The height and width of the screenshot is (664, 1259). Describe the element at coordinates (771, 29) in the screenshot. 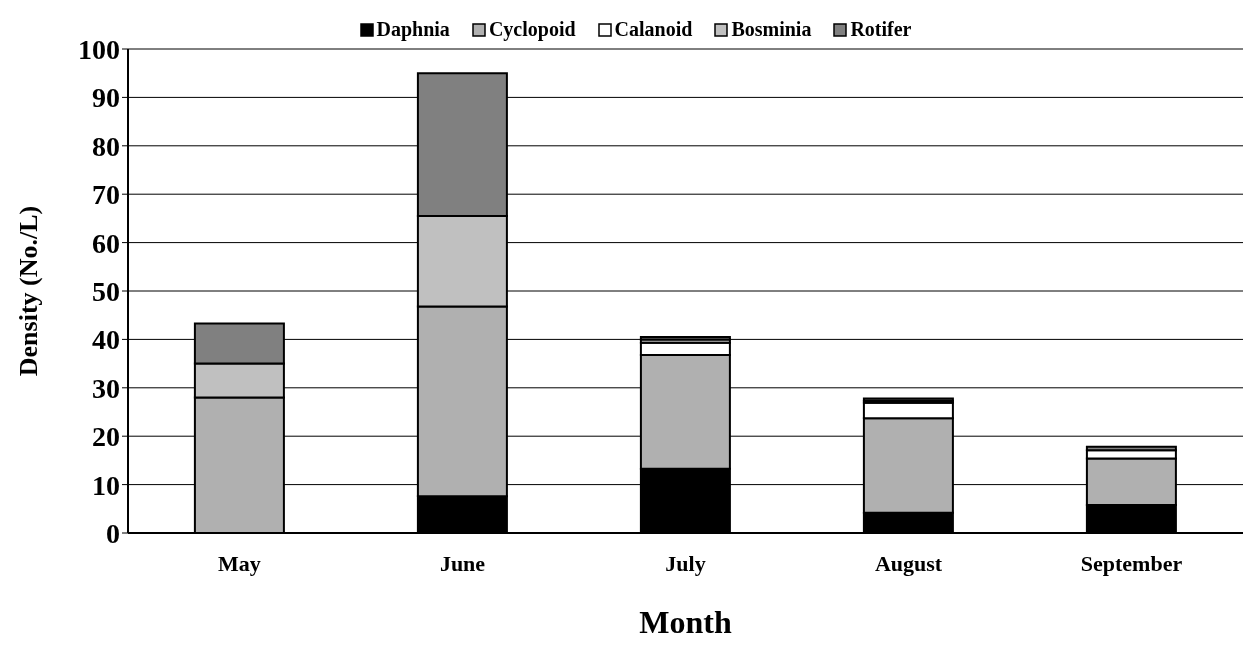

I see `legend-label: Bosminia` at that location.